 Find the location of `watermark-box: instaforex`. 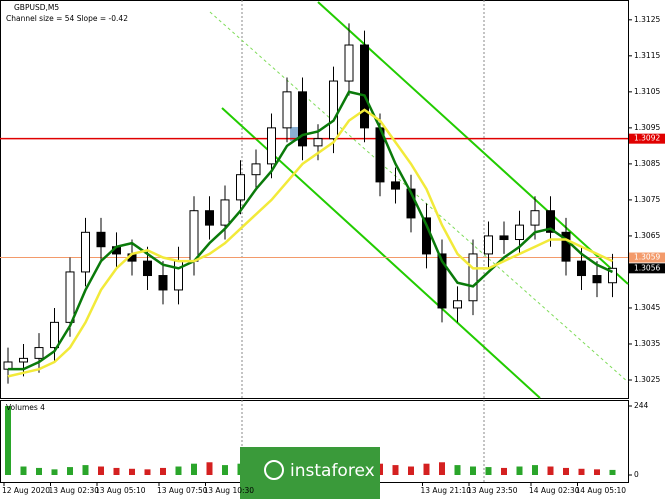

watermark-box: instaforex is located at coordinates (310, 473).